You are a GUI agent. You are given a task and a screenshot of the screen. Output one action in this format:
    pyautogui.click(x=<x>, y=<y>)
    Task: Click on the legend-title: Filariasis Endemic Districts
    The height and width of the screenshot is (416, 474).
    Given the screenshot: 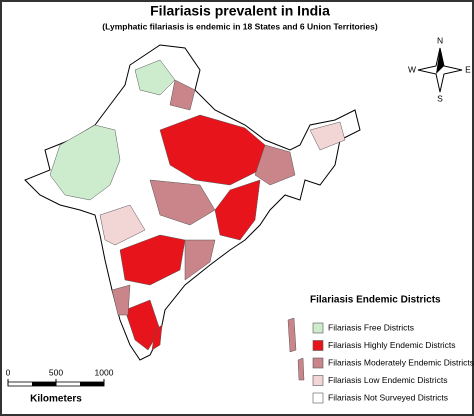 What is the action you would take?
    pyautogui.click(x=375, y=300)
    